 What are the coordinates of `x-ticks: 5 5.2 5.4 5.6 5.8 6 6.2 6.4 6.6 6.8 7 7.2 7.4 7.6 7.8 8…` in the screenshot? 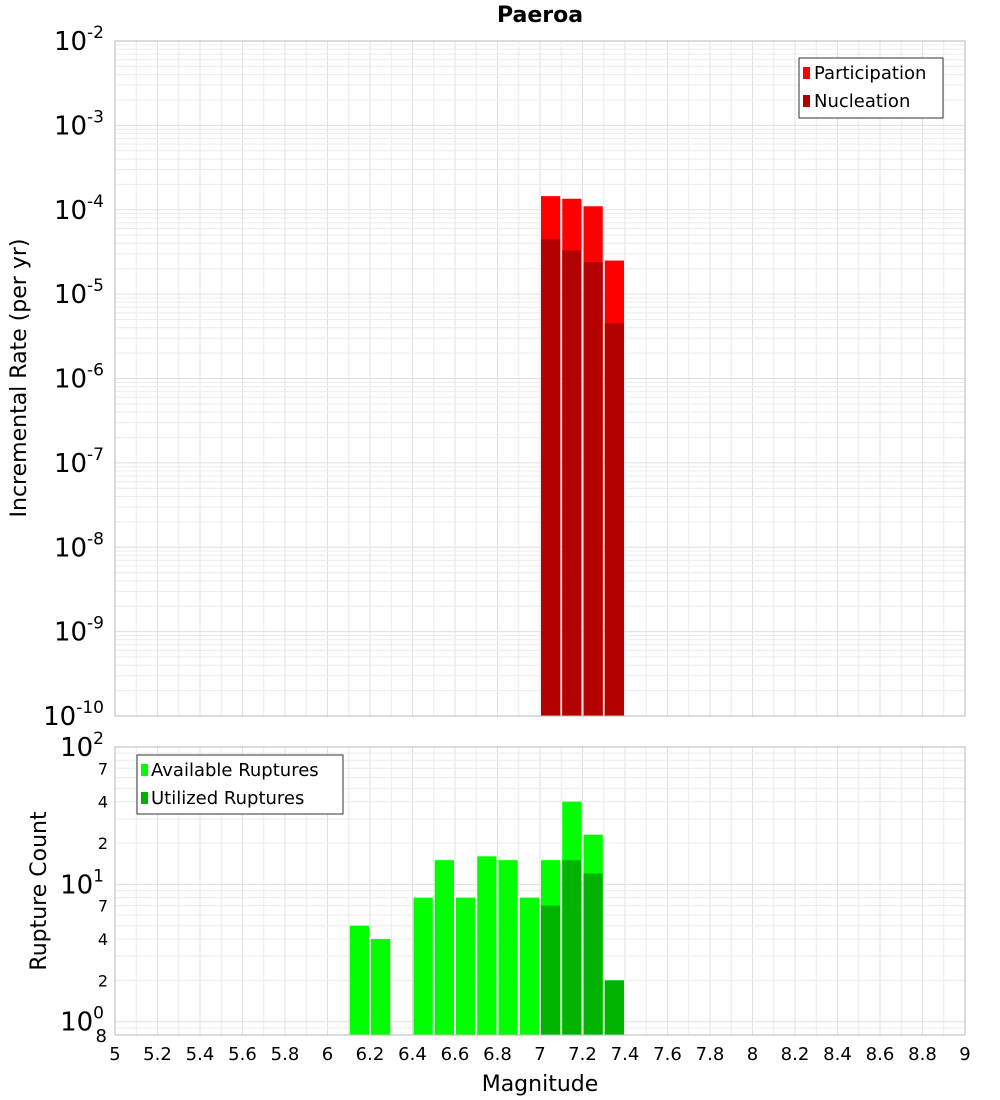 It's located at (539, 1054).